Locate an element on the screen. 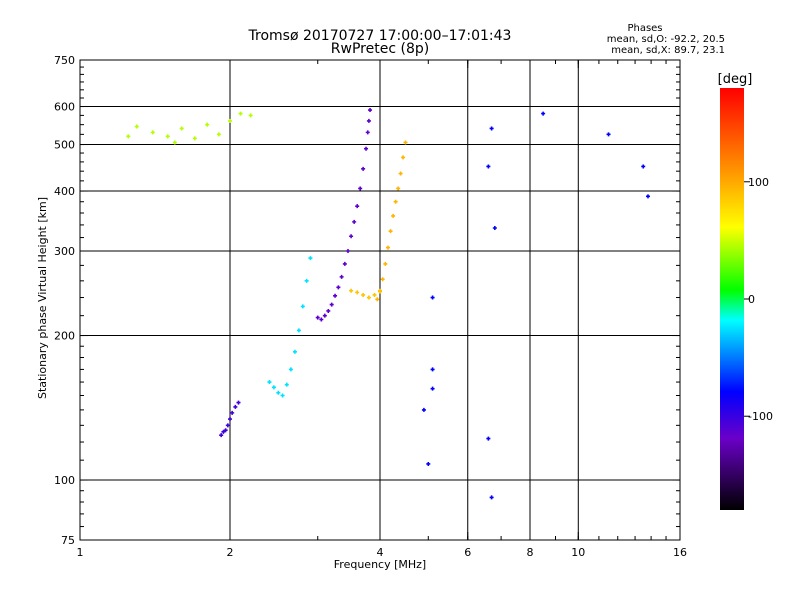  x-tick-label: 6 is located at coordinates (467, 552).